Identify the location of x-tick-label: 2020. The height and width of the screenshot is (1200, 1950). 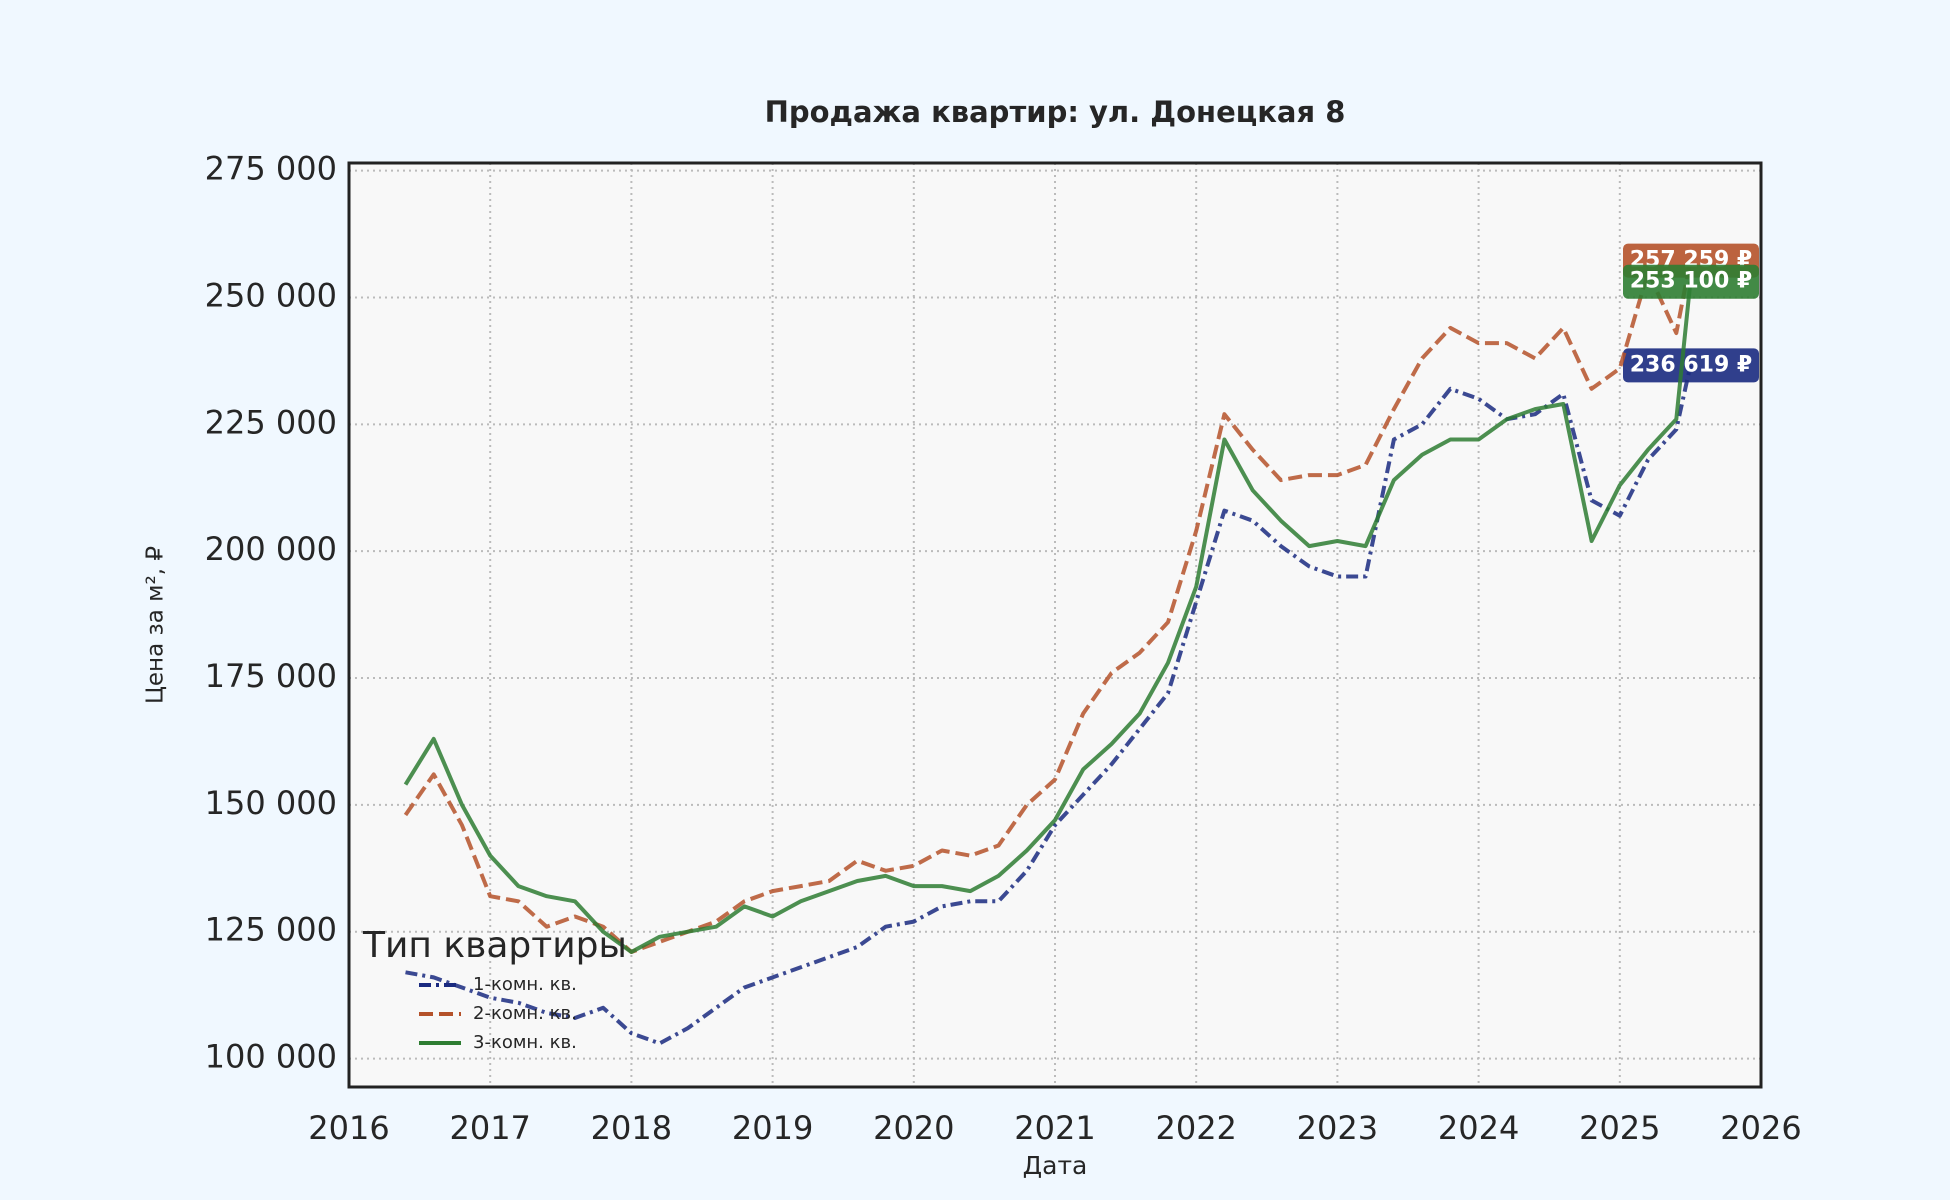
(913, 1128).